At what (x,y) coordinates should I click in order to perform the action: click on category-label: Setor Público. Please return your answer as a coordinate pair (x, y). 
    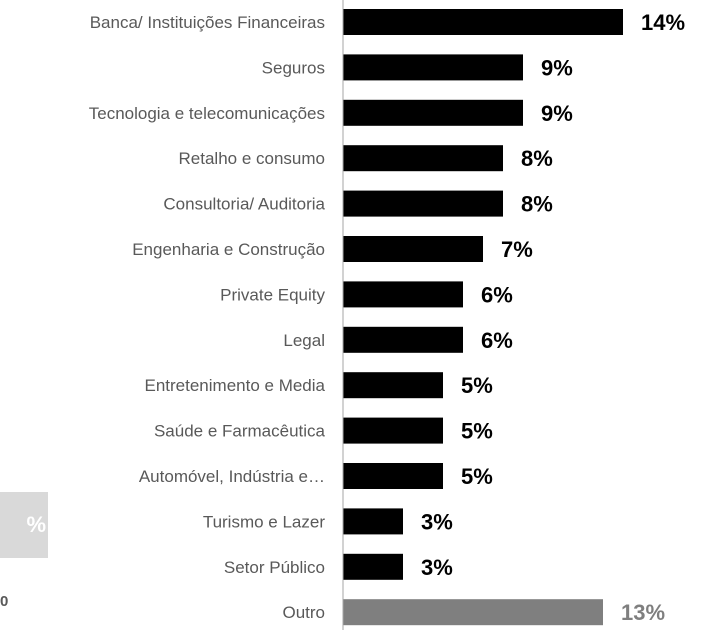
    Looking at the image, I should click on (274, 567).